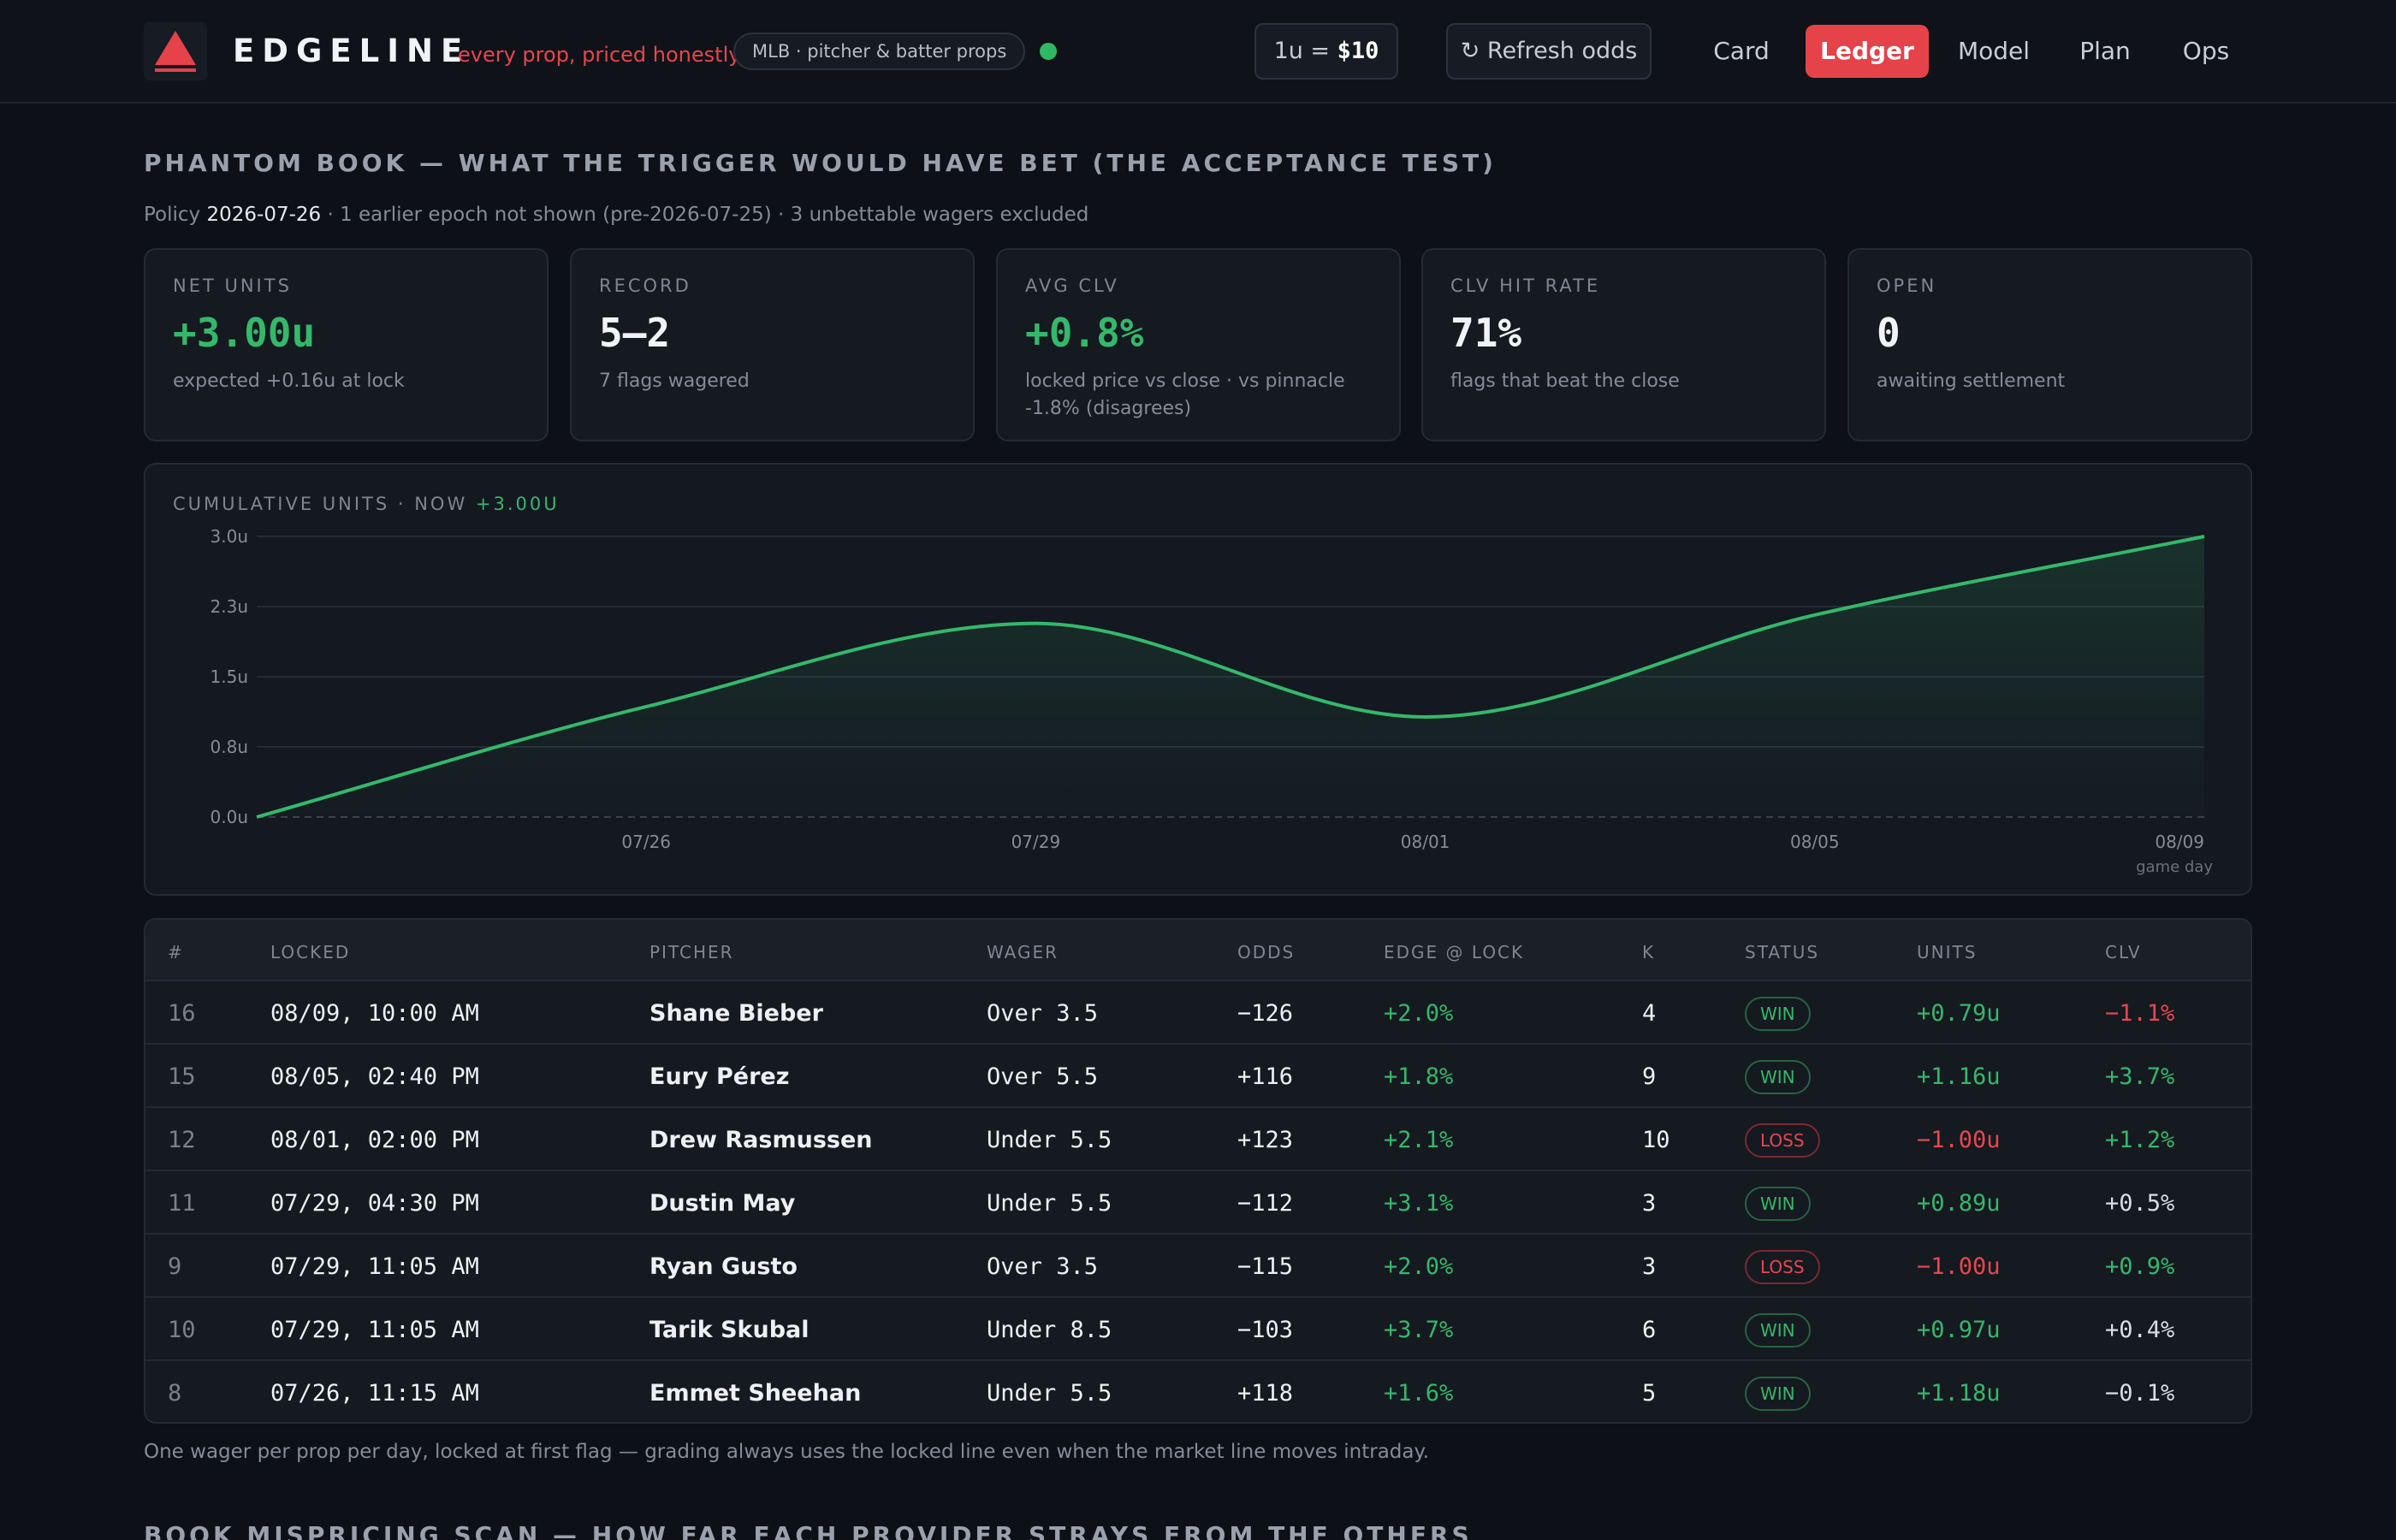 Image resolution: width=2396 pixels, height=1540 pixels. What do you see at coordinates (691, 952) in the screenshot?
I see `col-pitcher: PITCHER` at bounding box center [691, 952].